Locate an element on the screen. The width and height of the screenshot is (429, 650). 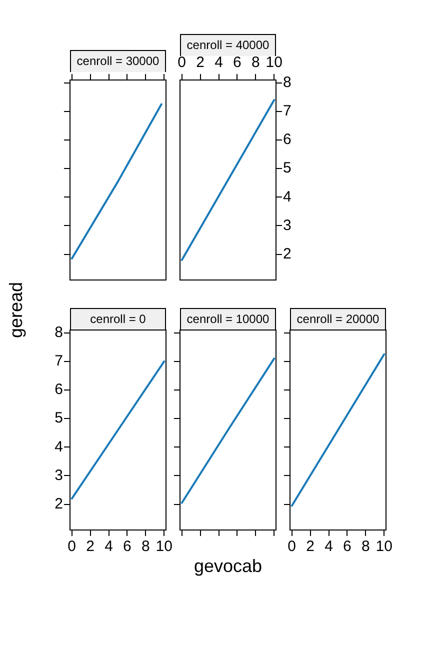
x-axis-title: gevocab is located at coordinates (228, 566).